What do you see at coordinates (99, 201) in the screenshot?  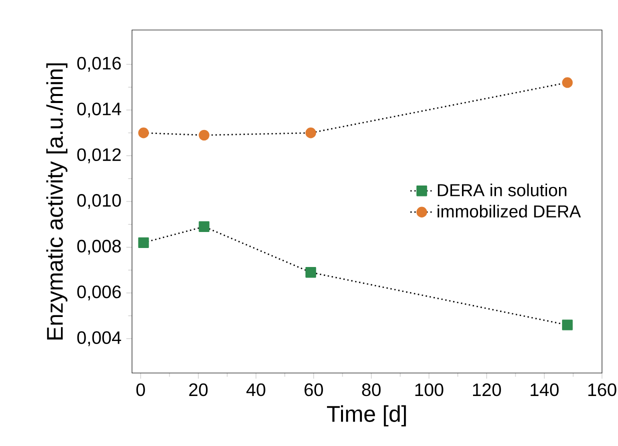 I see `y-tick-label: 0,010` at bounding box center [99, 201].